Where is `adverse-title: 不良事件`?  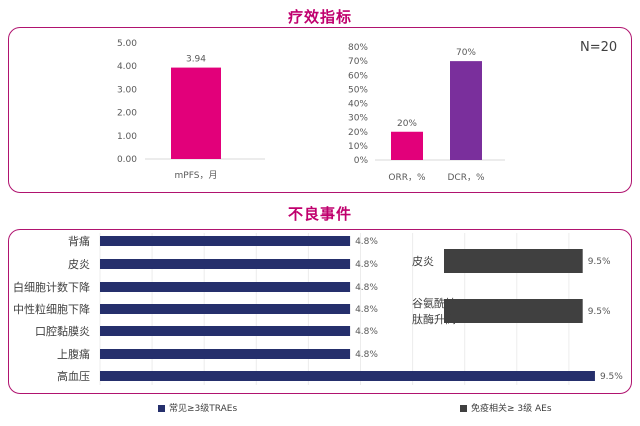
adverse-title: 不良事件 is located at coordinates (319, 214).